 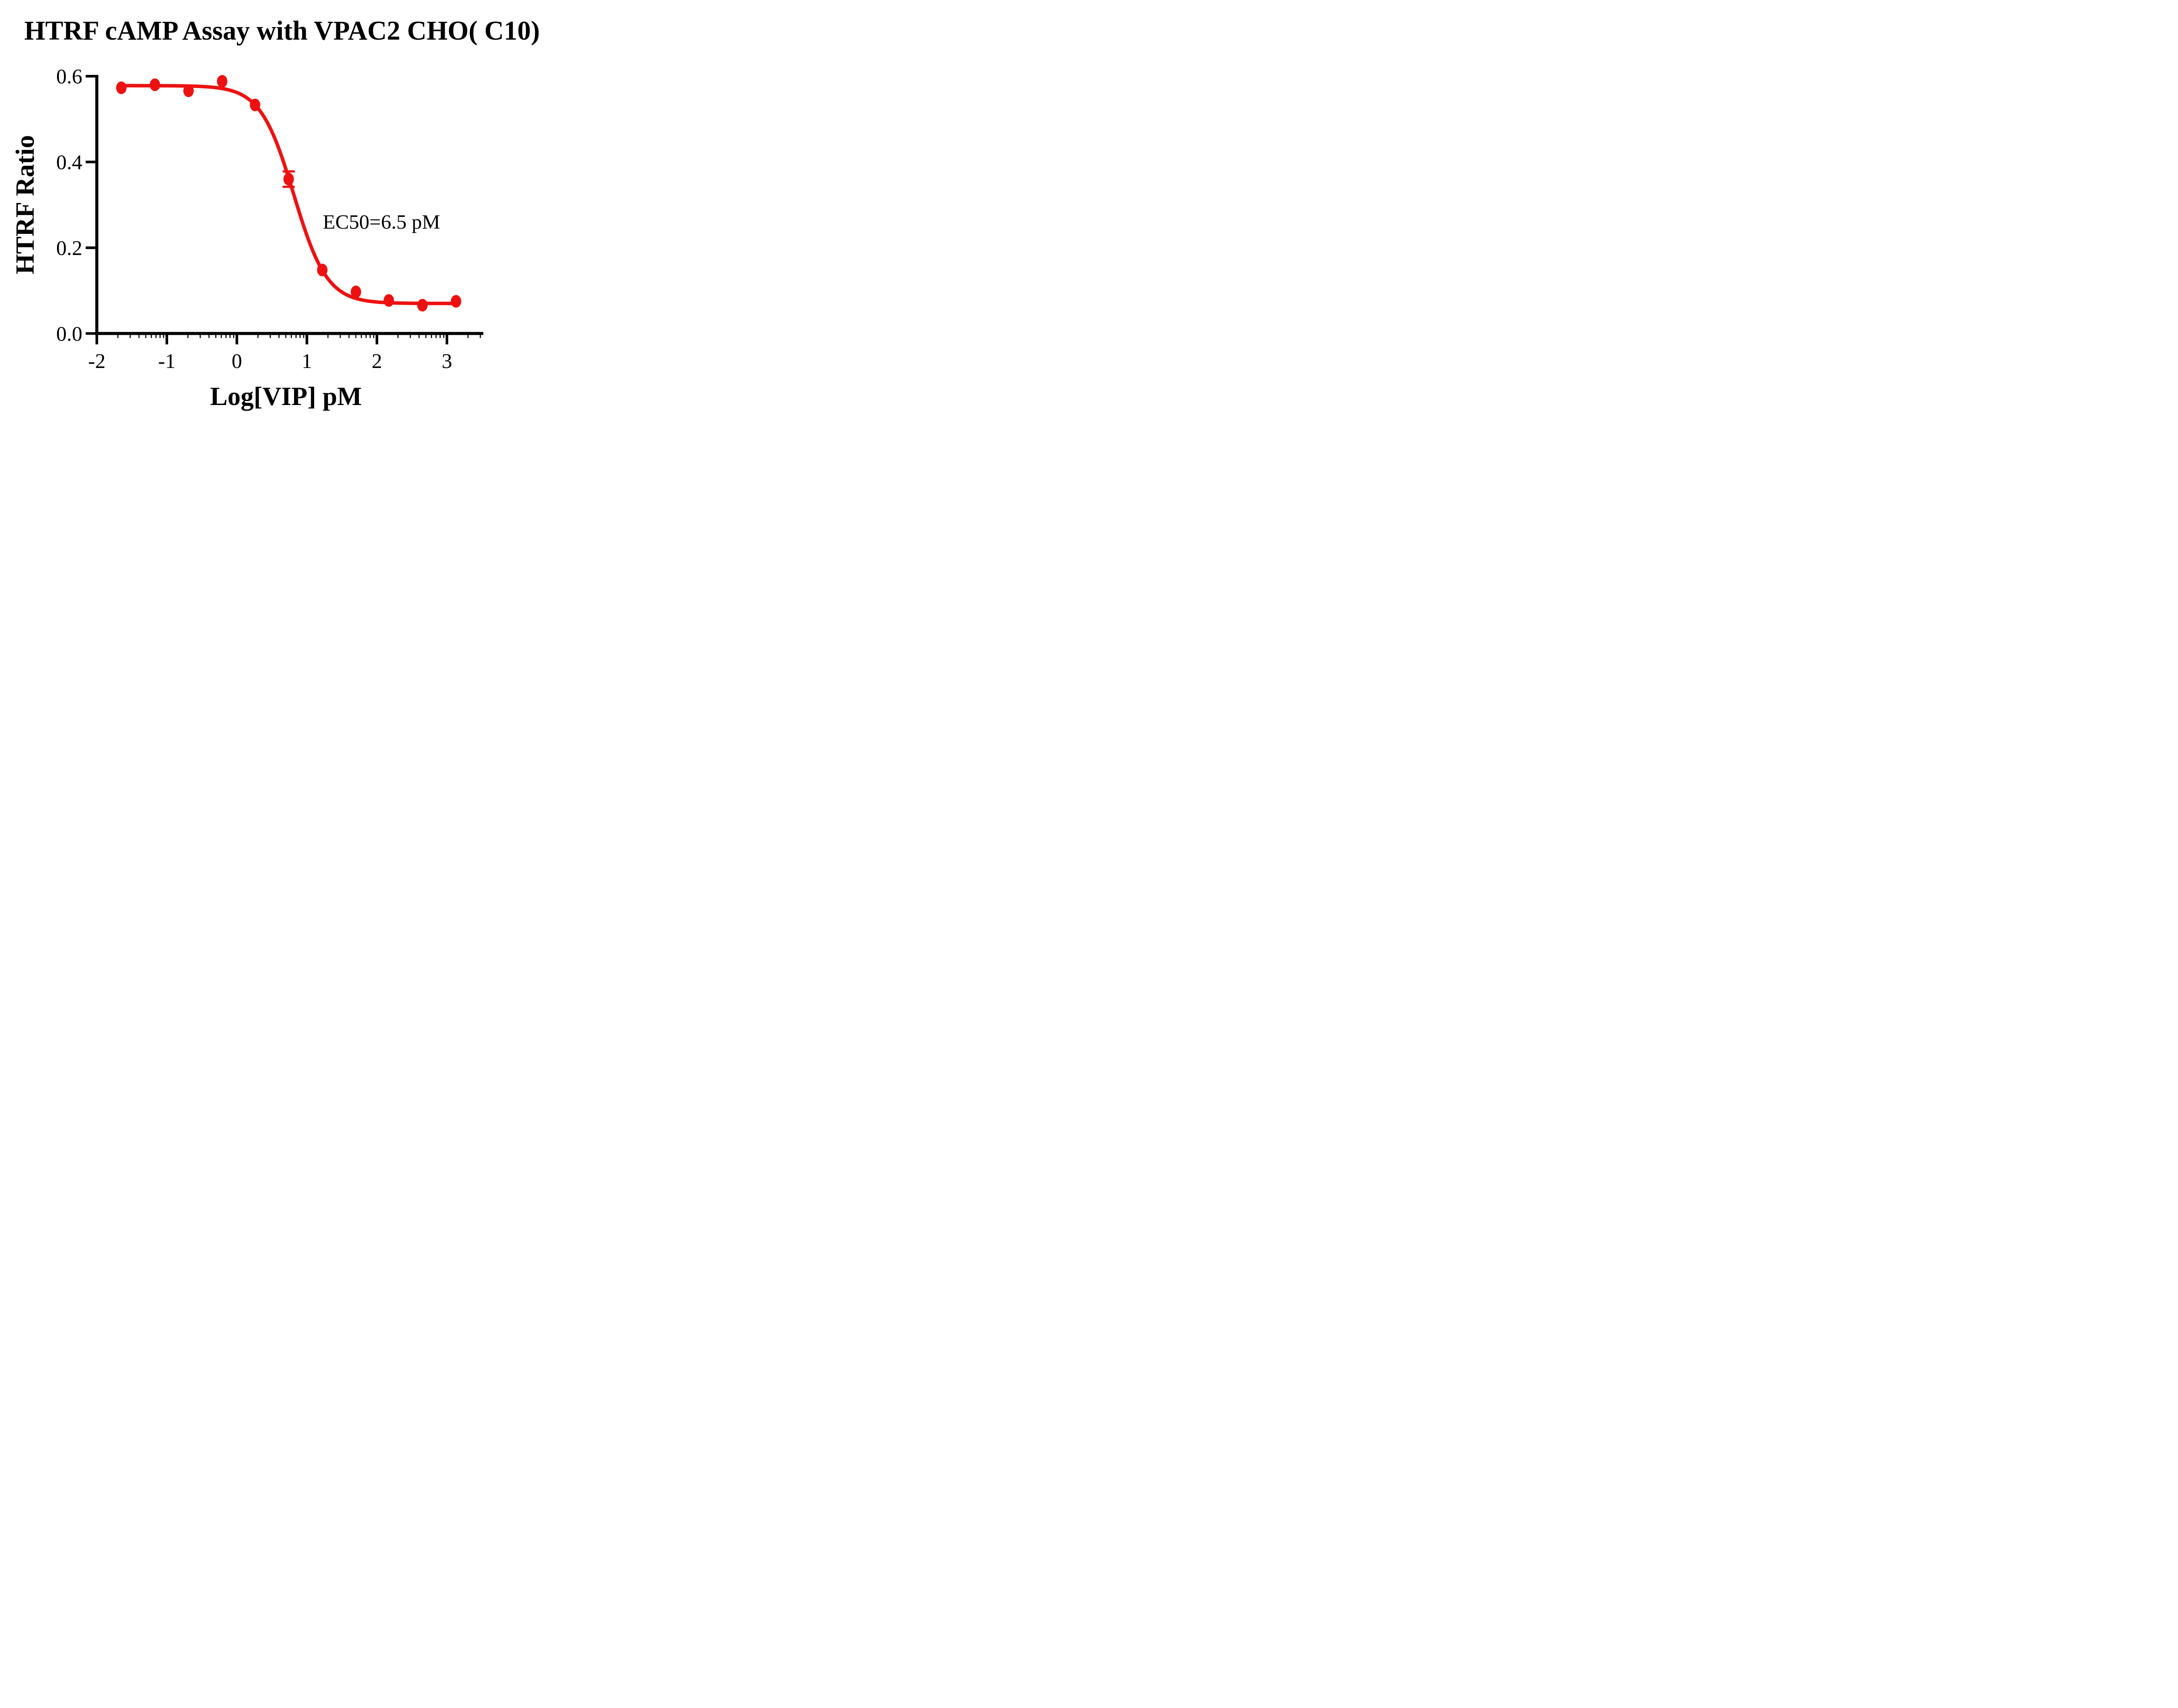 What do you see at coordinates (96, 361) in the screenshot?
I see `x-tick-label: -2` at bounding box center [96, 361].